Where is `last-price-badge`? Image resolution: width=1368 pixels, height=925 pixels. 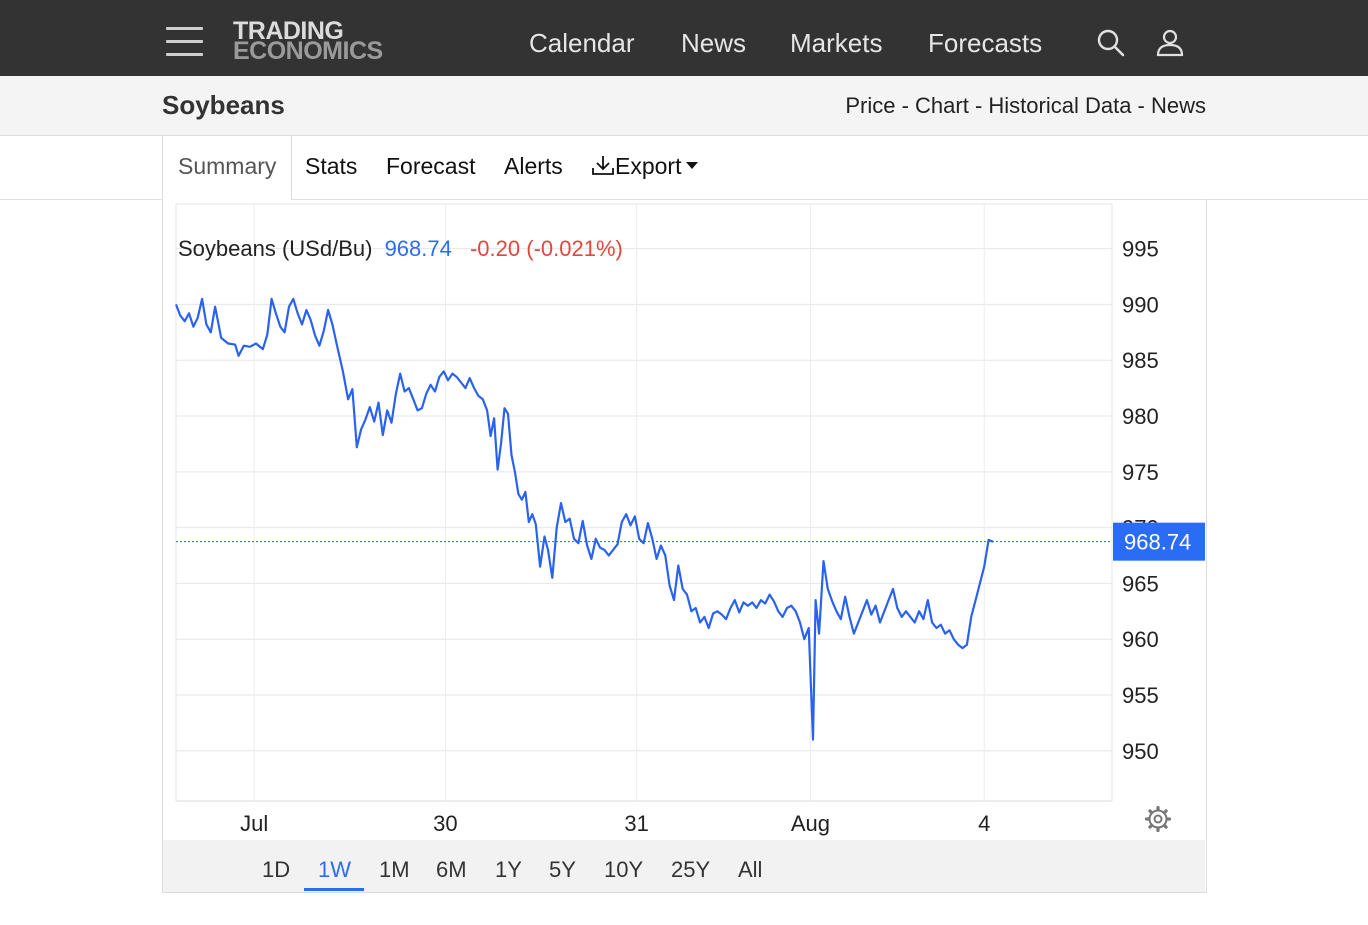
last-price-badge is located at coordinates (1159, 541).